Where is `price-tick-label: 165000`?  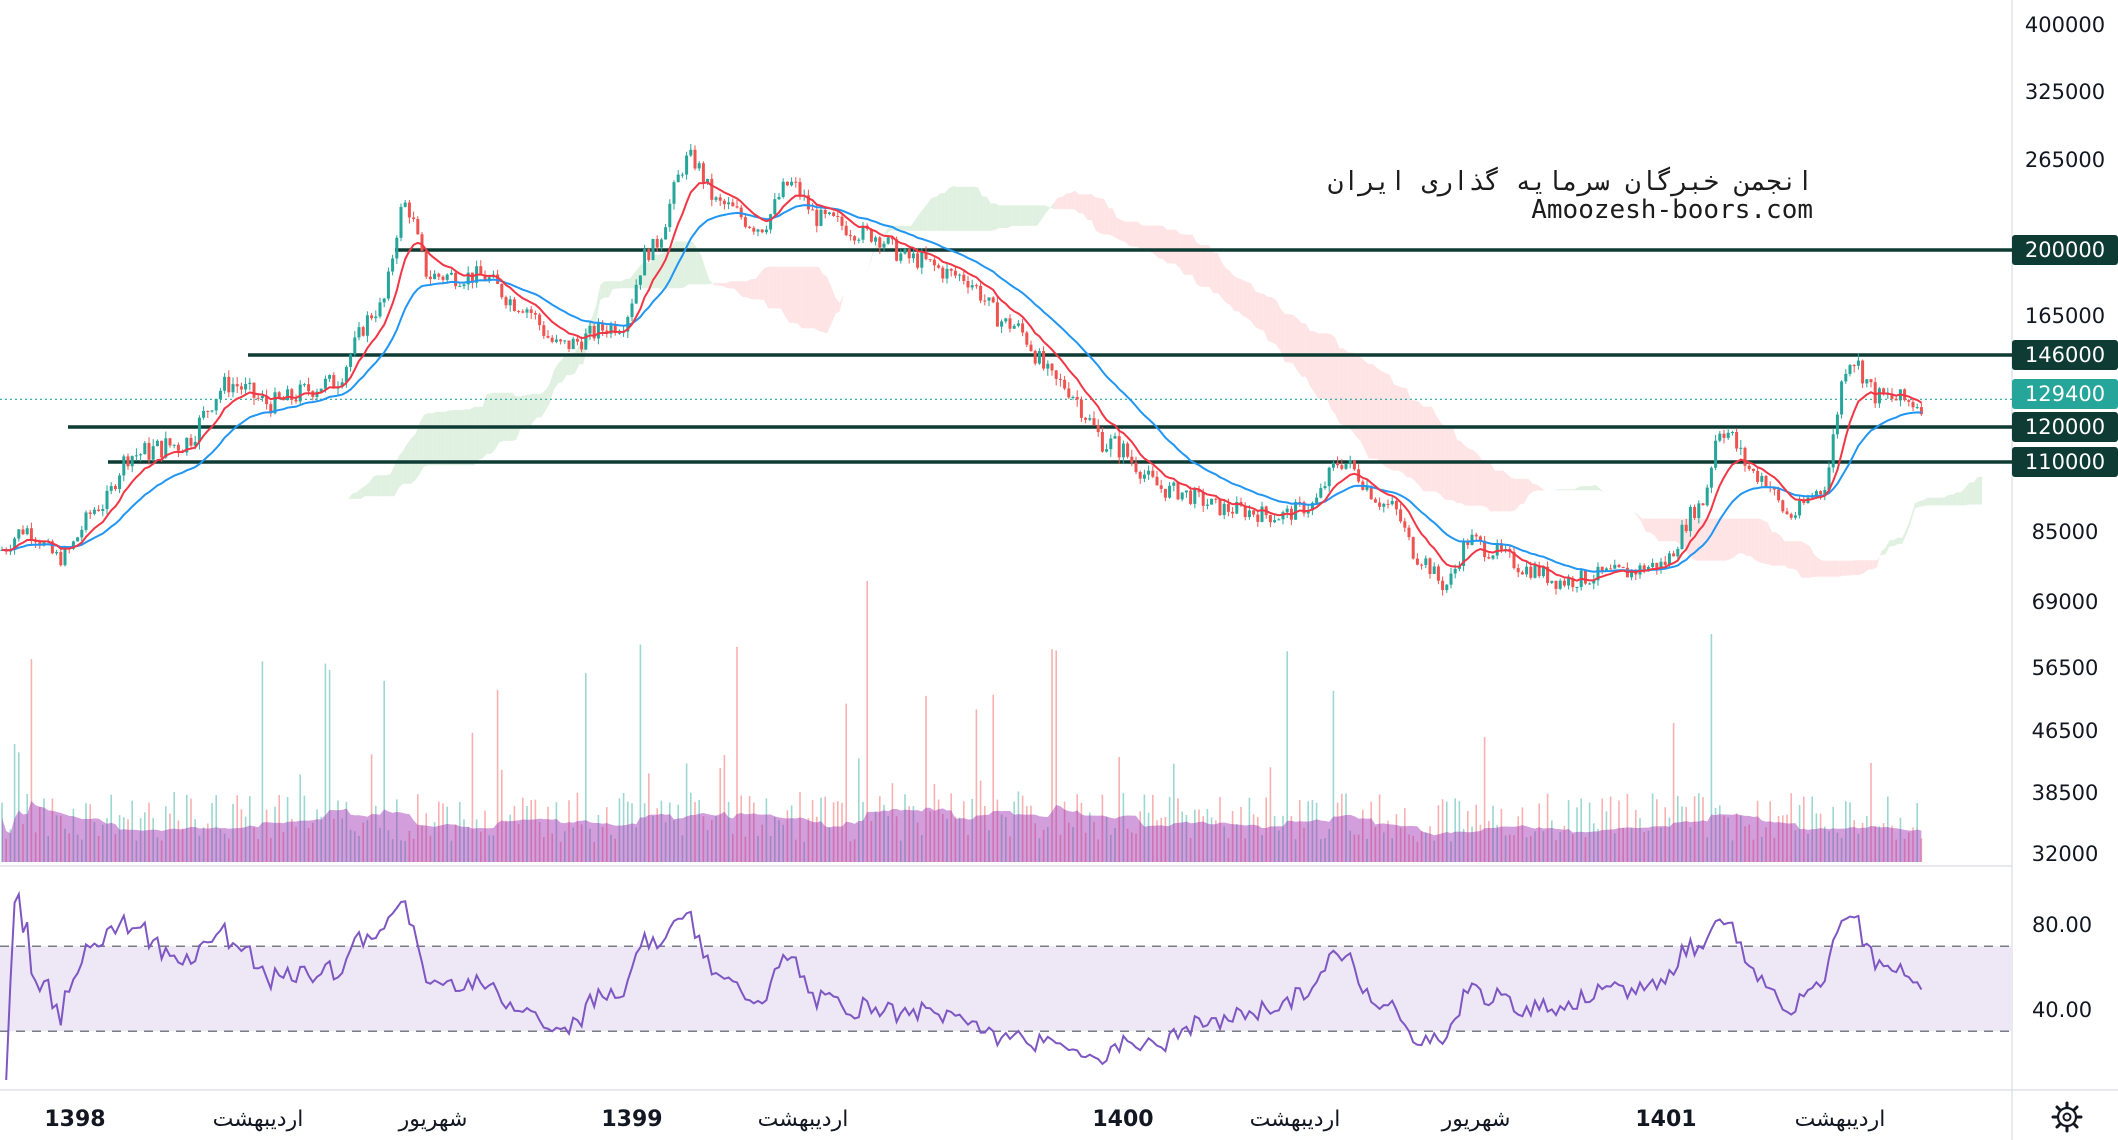
price-tick-label: 165000 is located at coordinates (2065, 316).